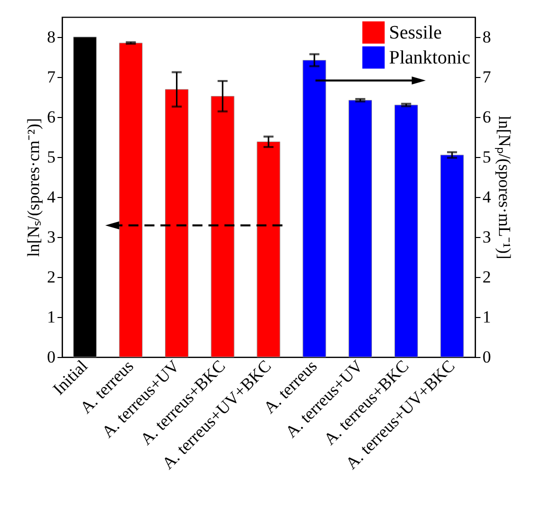 Image resolution: width=538 pixels, height=530 pixels. What do you see at coordinates (51, 357) in the screenshot?
I see `y-tick-label: 0` at bounding box center [51, 357].